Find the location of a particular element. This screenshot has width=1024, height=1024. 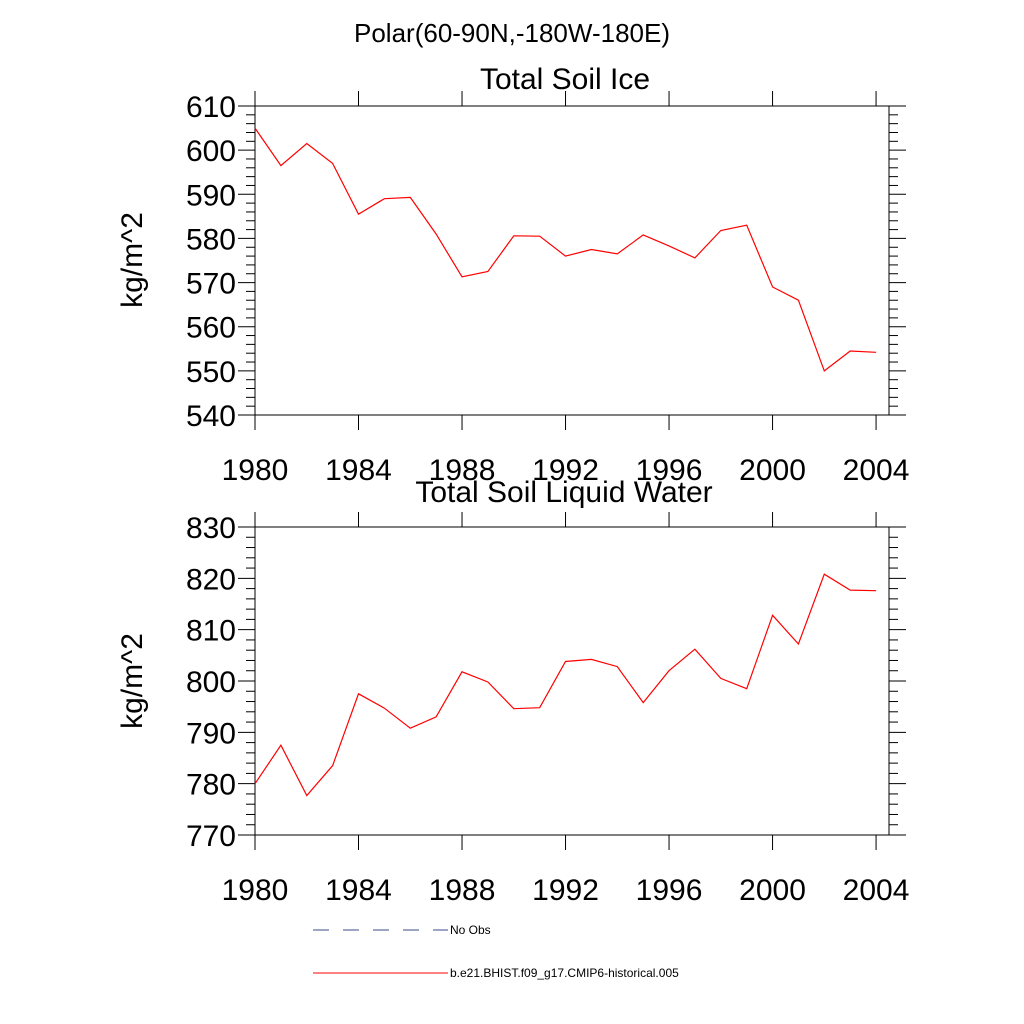

y-axis-label-soil-liquid-water: kg/m^2 is located at coordinates (132, 681).